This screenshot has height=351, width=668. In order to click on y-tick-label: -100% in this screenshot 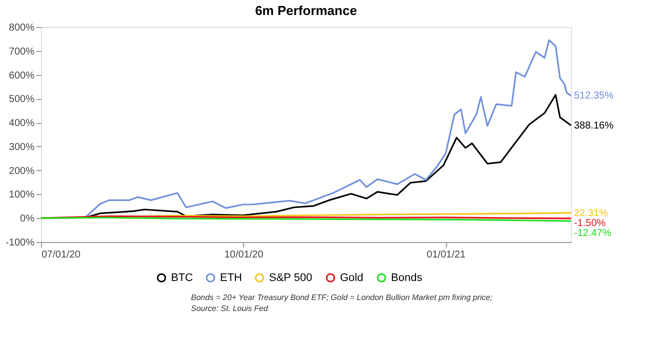, I will do `click(20, 243)`.